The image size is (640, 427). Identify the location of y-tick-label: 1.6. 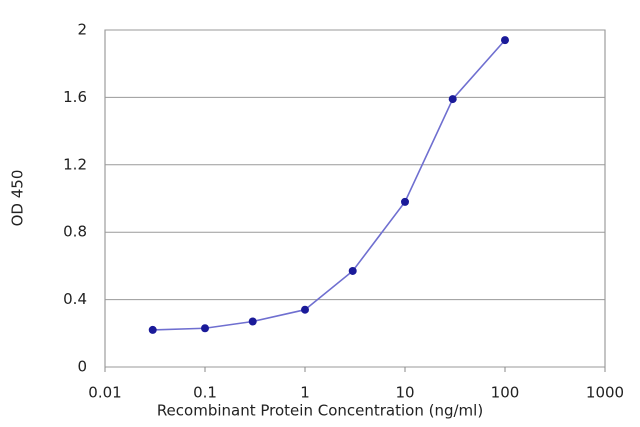
(75, 97).